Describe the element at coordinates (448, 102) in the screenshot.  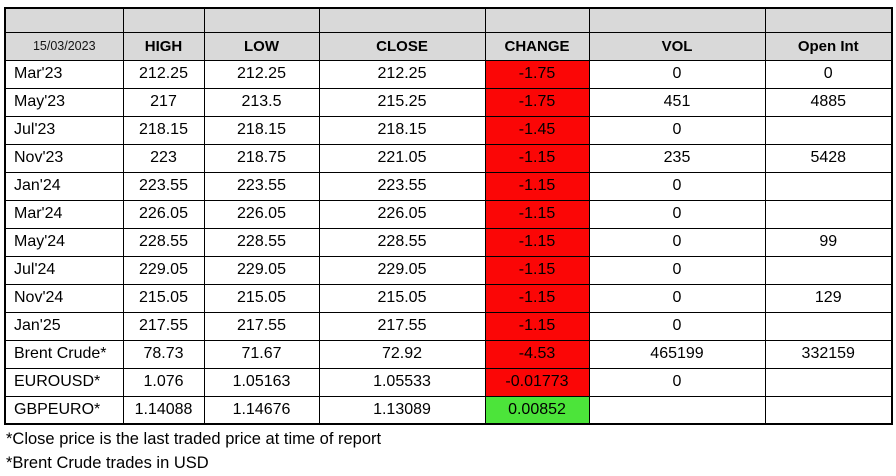
I see `table-row: May'23 217 213.5 215.25 -1.75 451 4885` at that location.